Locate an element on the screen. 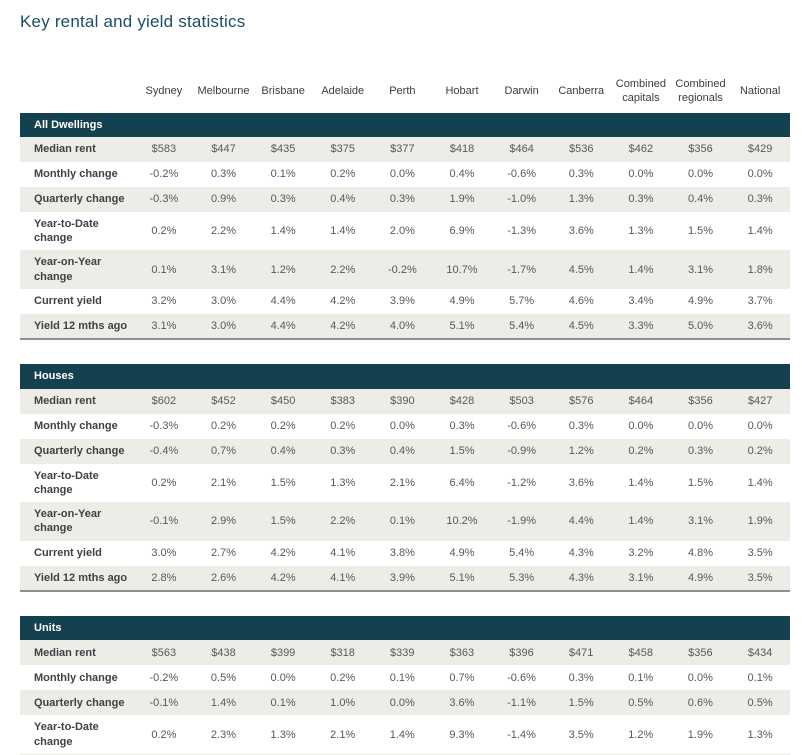 This screenshot has width=802, height=755. column-header: National is located at coordinates (760, 90).